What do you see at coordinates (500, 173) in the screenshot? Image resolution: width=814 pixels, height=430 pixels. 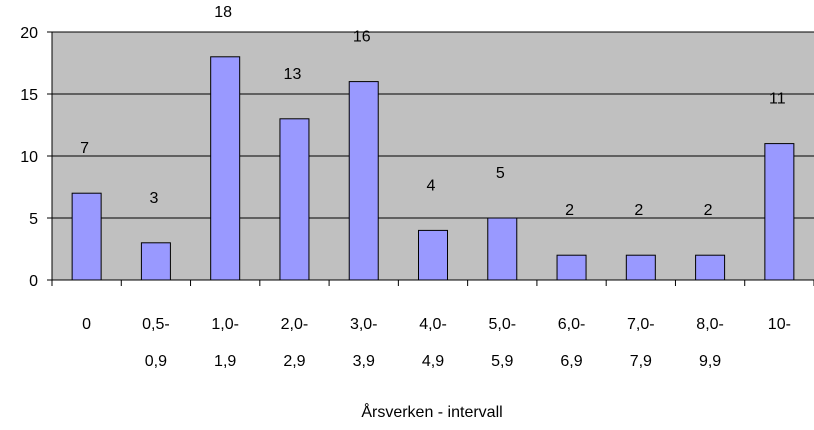 I see `data-label: 5` at bounding box center [500, 173].